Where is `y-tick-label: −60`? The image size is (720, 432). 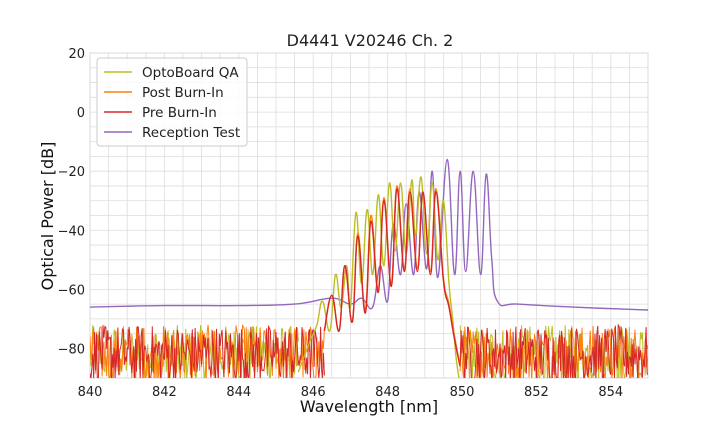 y-tick-label: −60 is located at coordinates (71, 290).